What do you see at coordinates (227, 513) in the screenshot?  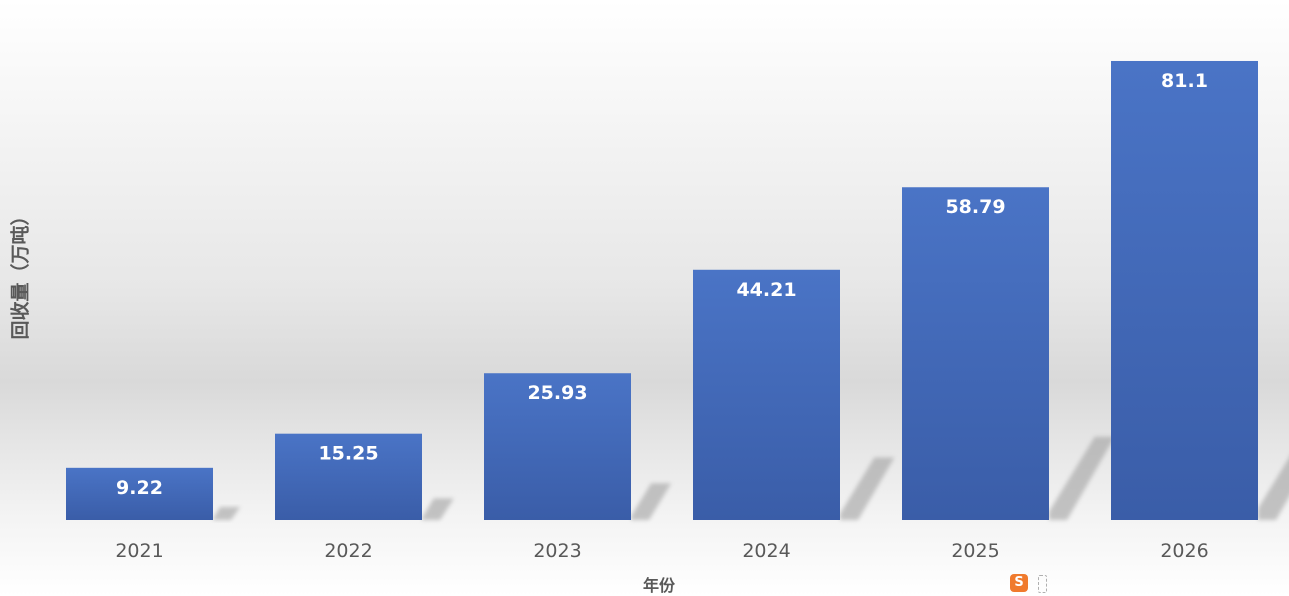 I see `bar-shadow-2021` at bounding box center [227, 513].